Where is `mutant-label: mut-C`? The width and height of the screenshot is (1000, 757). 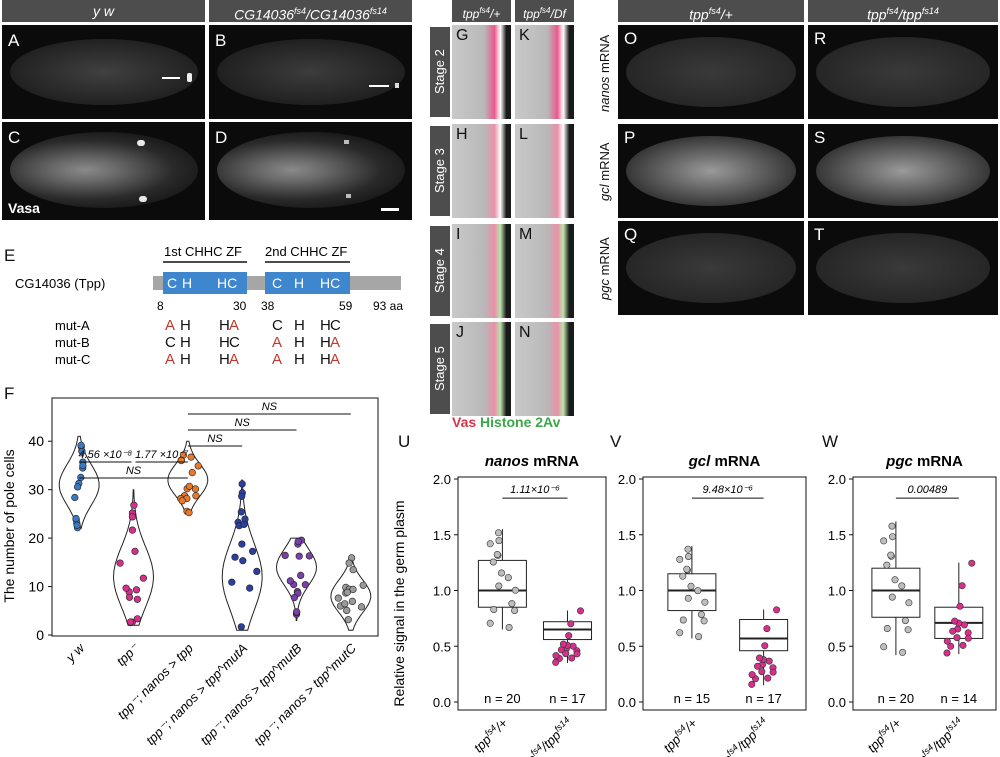 mutant-label: mut-C is located at coordinates (72, 359).